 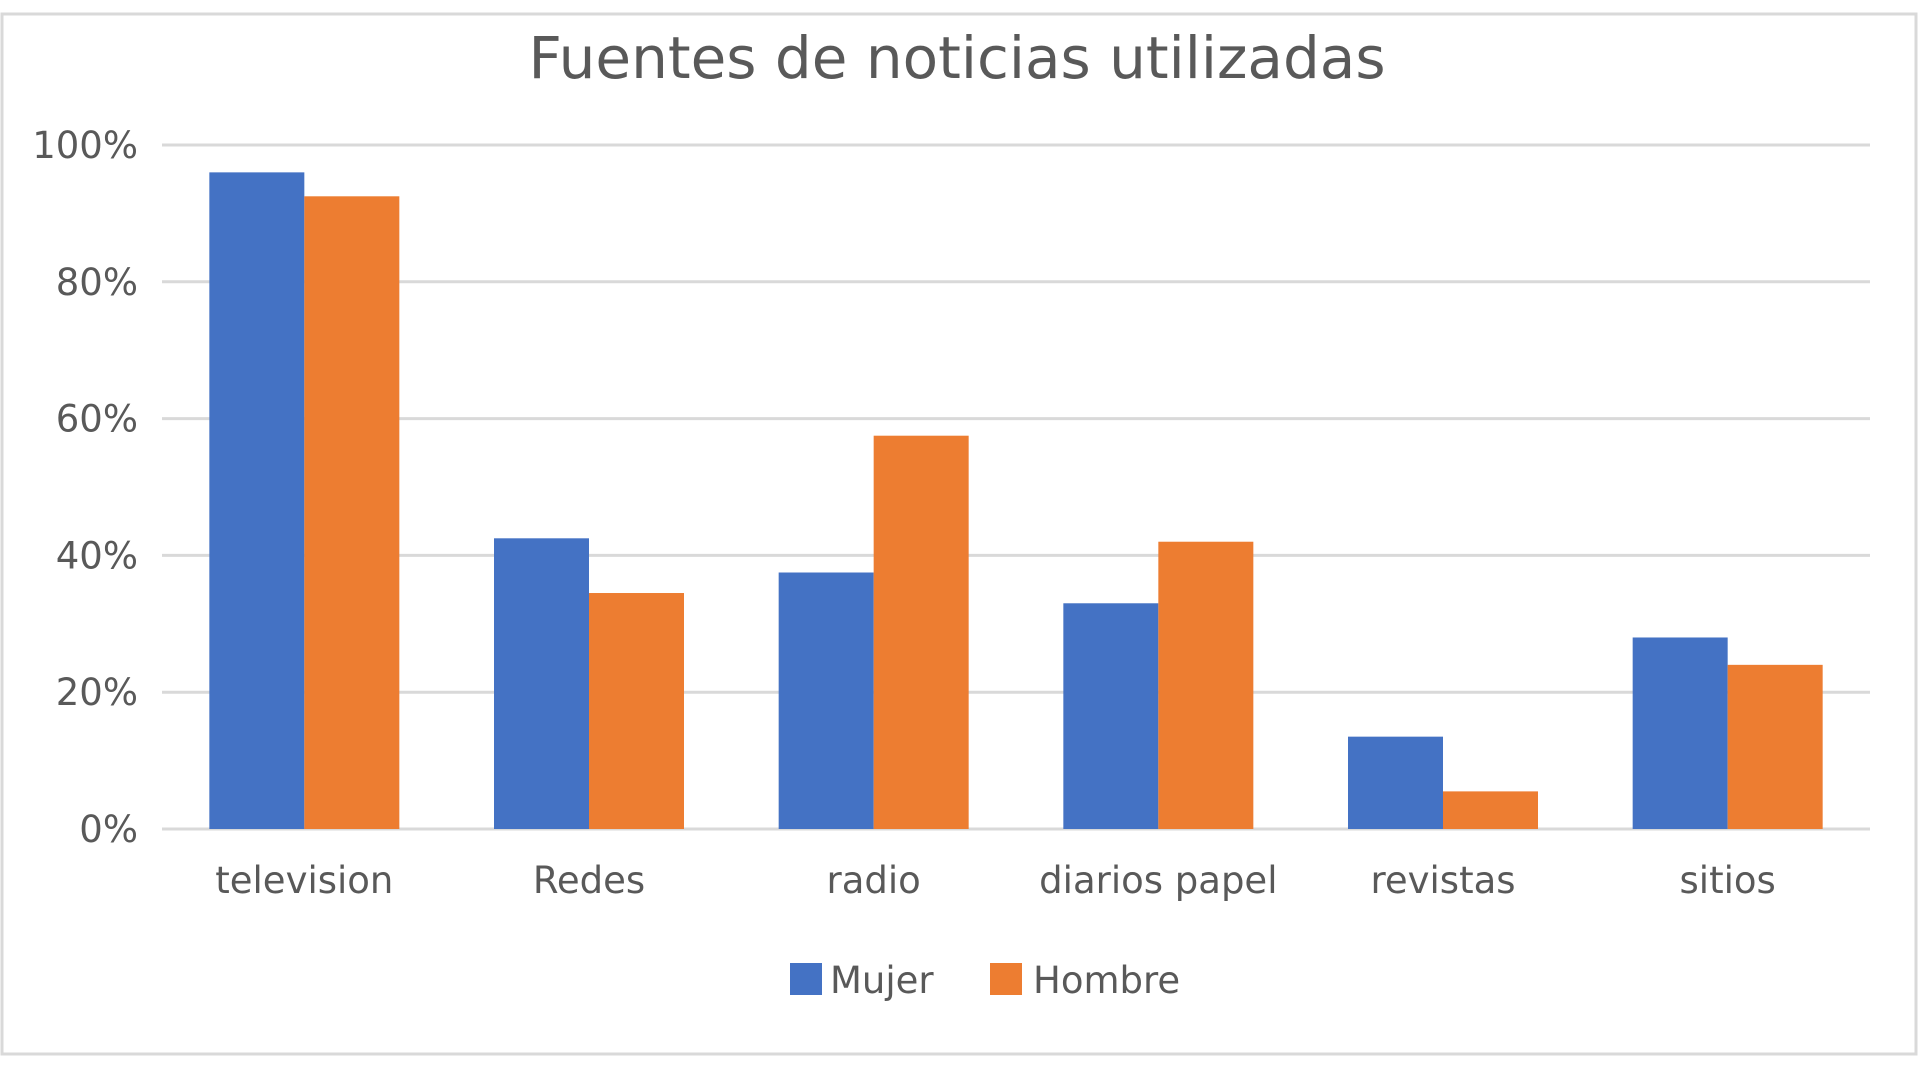 What do you see at coordinates (1106, 980) in the screenshot?
I see `legend-label-hombre: Hombre` at bounding box center [1106, 980].